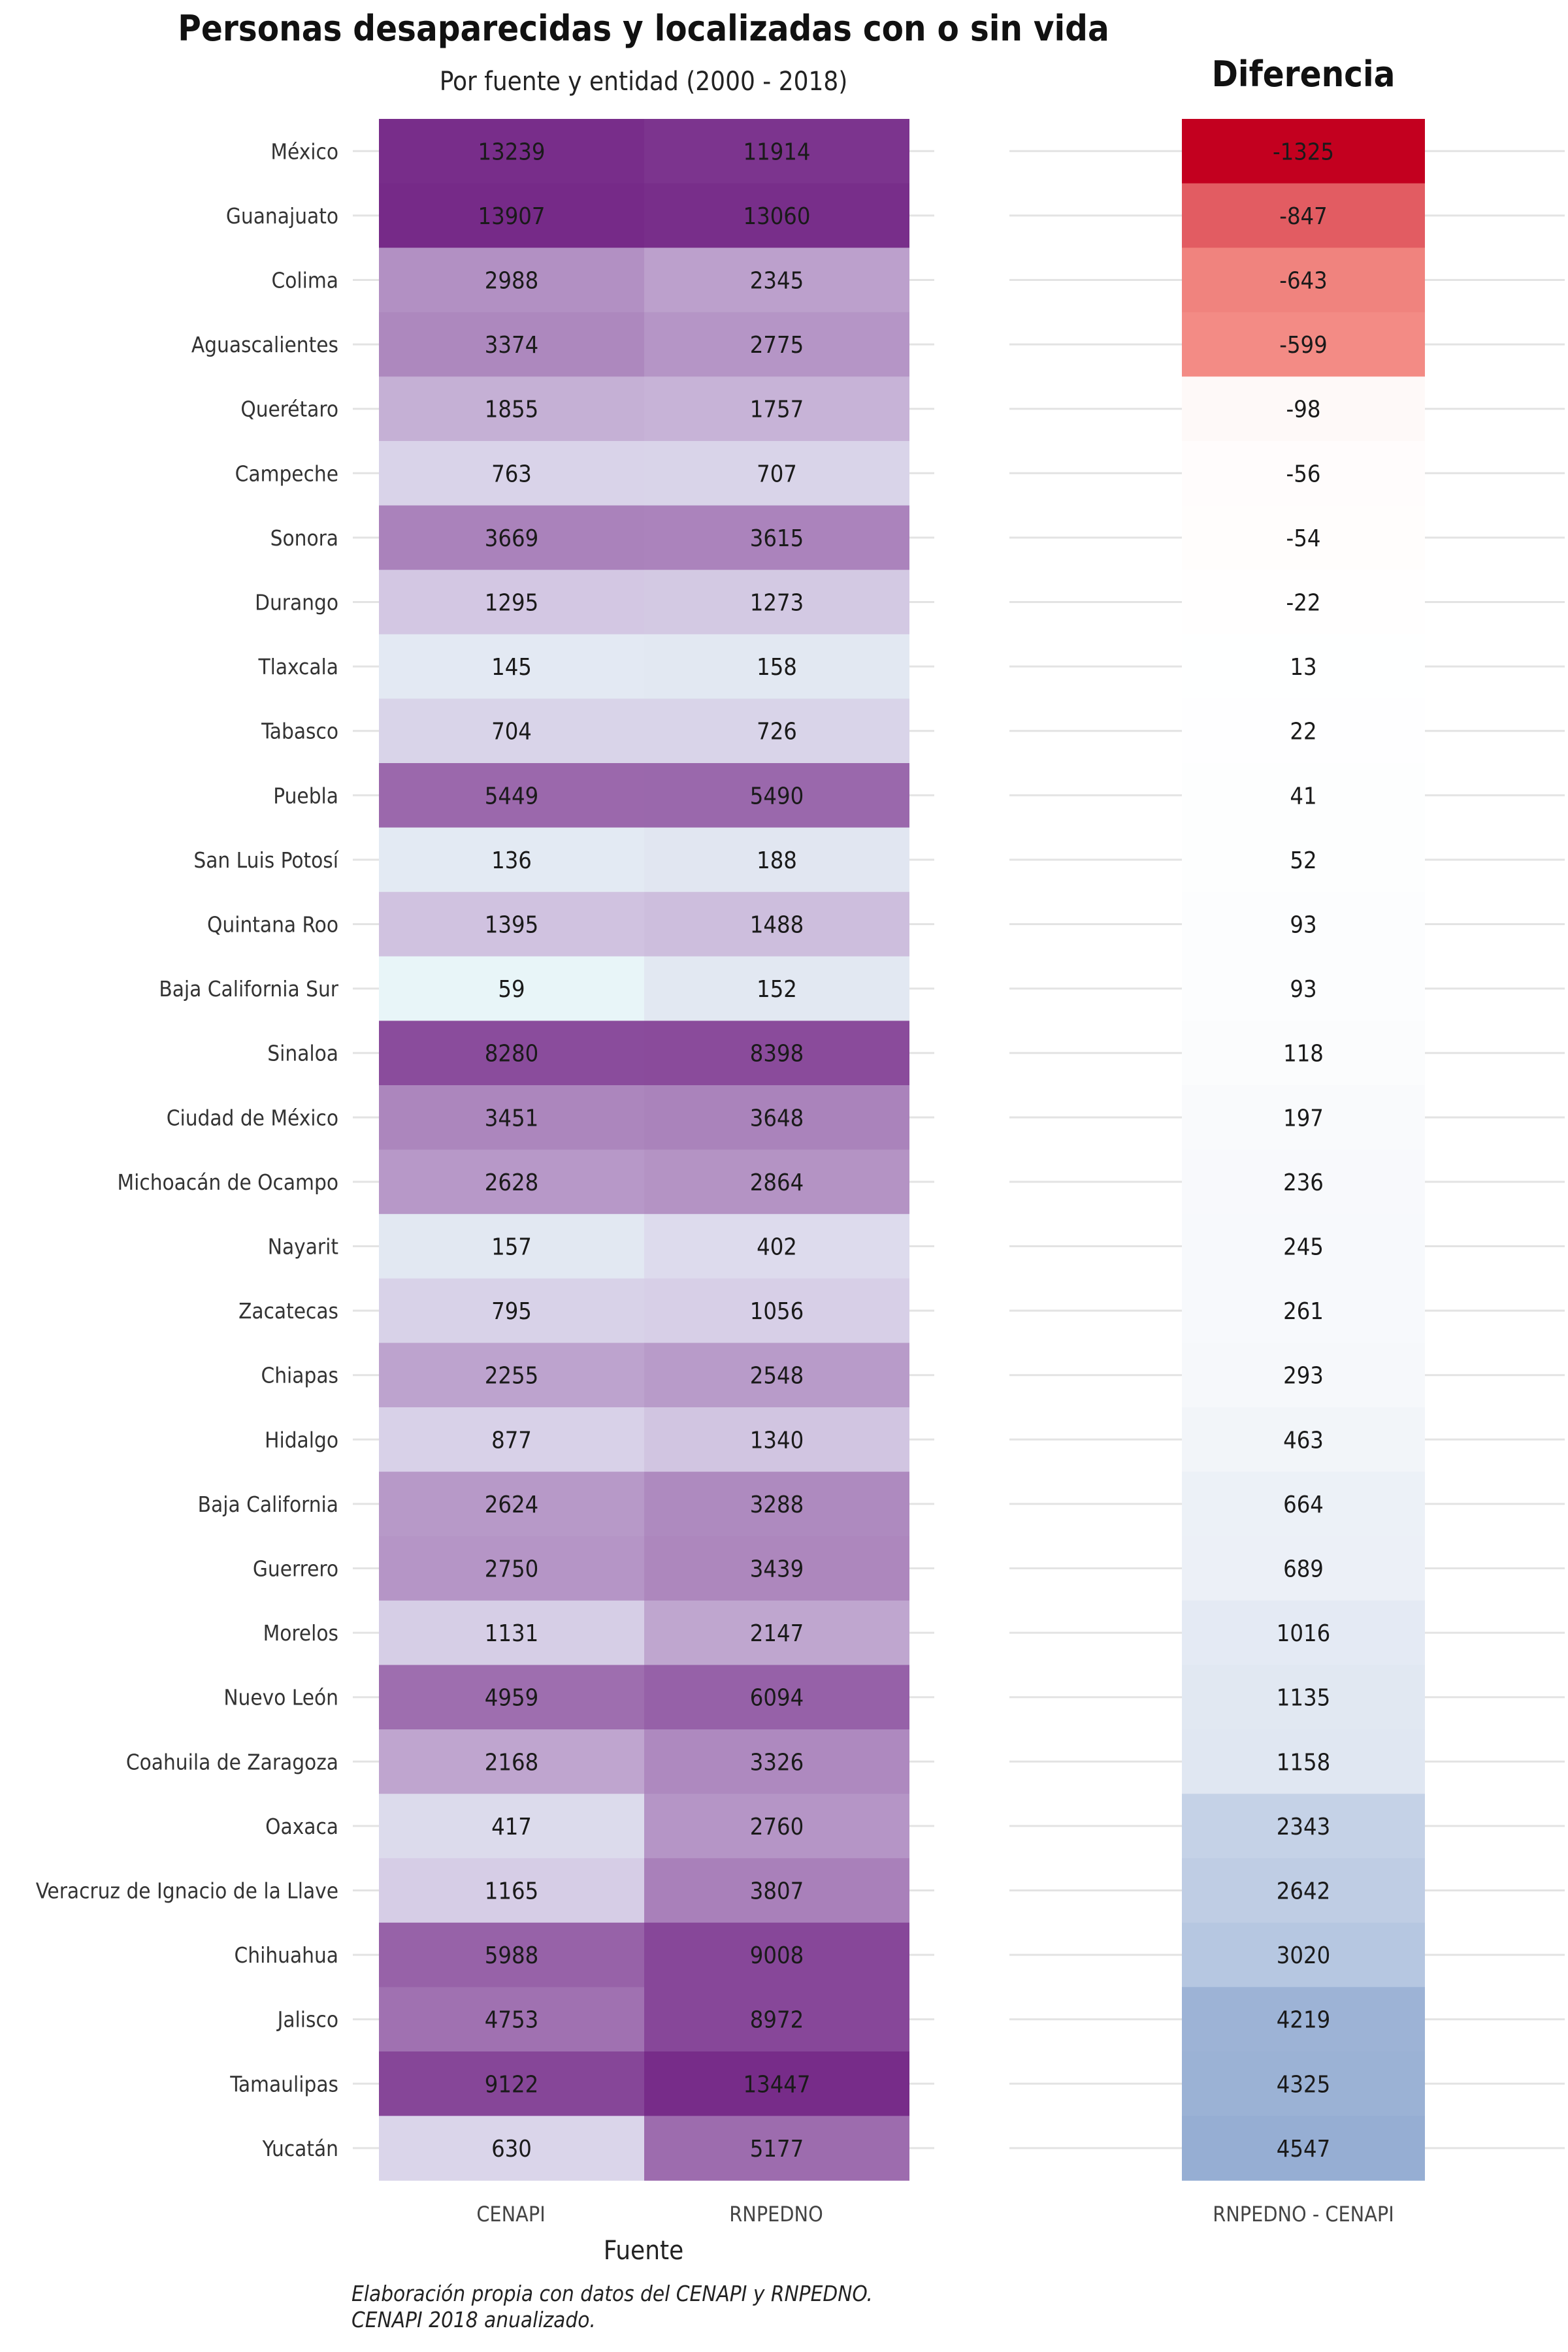 This screenshot has height=2352, width=1568. What do you see at coordinates (776, 152) in the screenshot?
I see `cell-value-rnpedno: 11914` at bounding box center [776, 152].